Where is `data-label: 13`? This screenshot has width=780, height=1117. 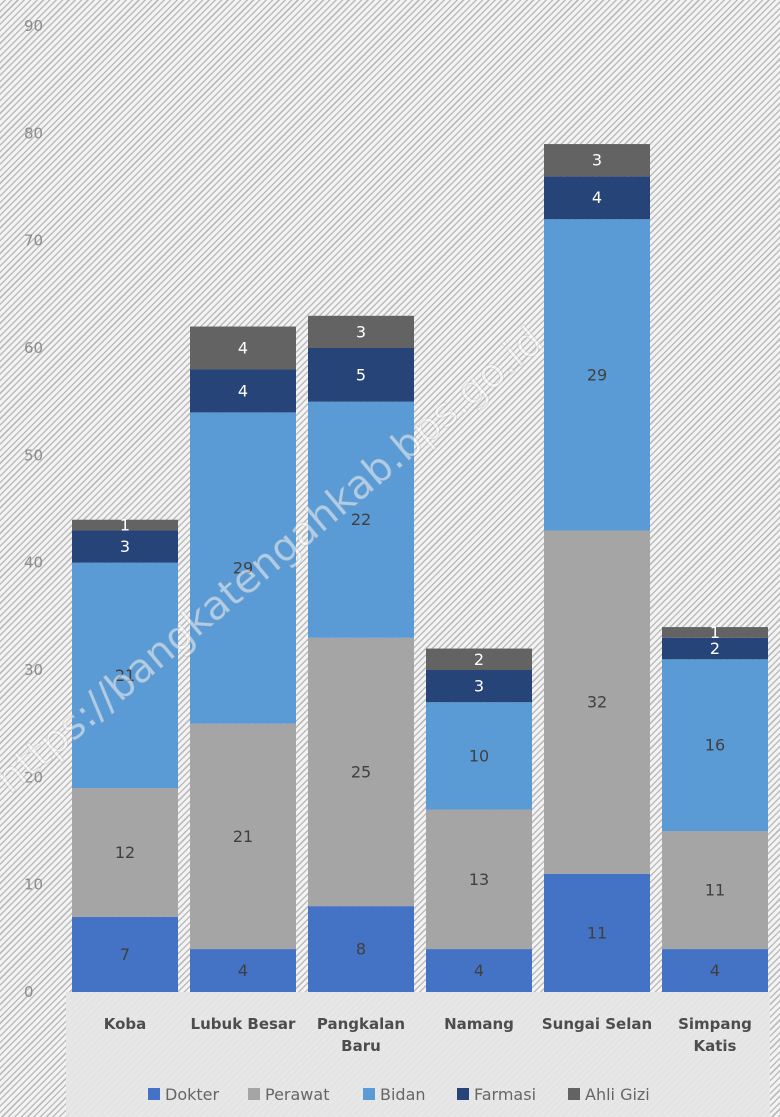
data-label: 13 is located at coordinates (479, 879).